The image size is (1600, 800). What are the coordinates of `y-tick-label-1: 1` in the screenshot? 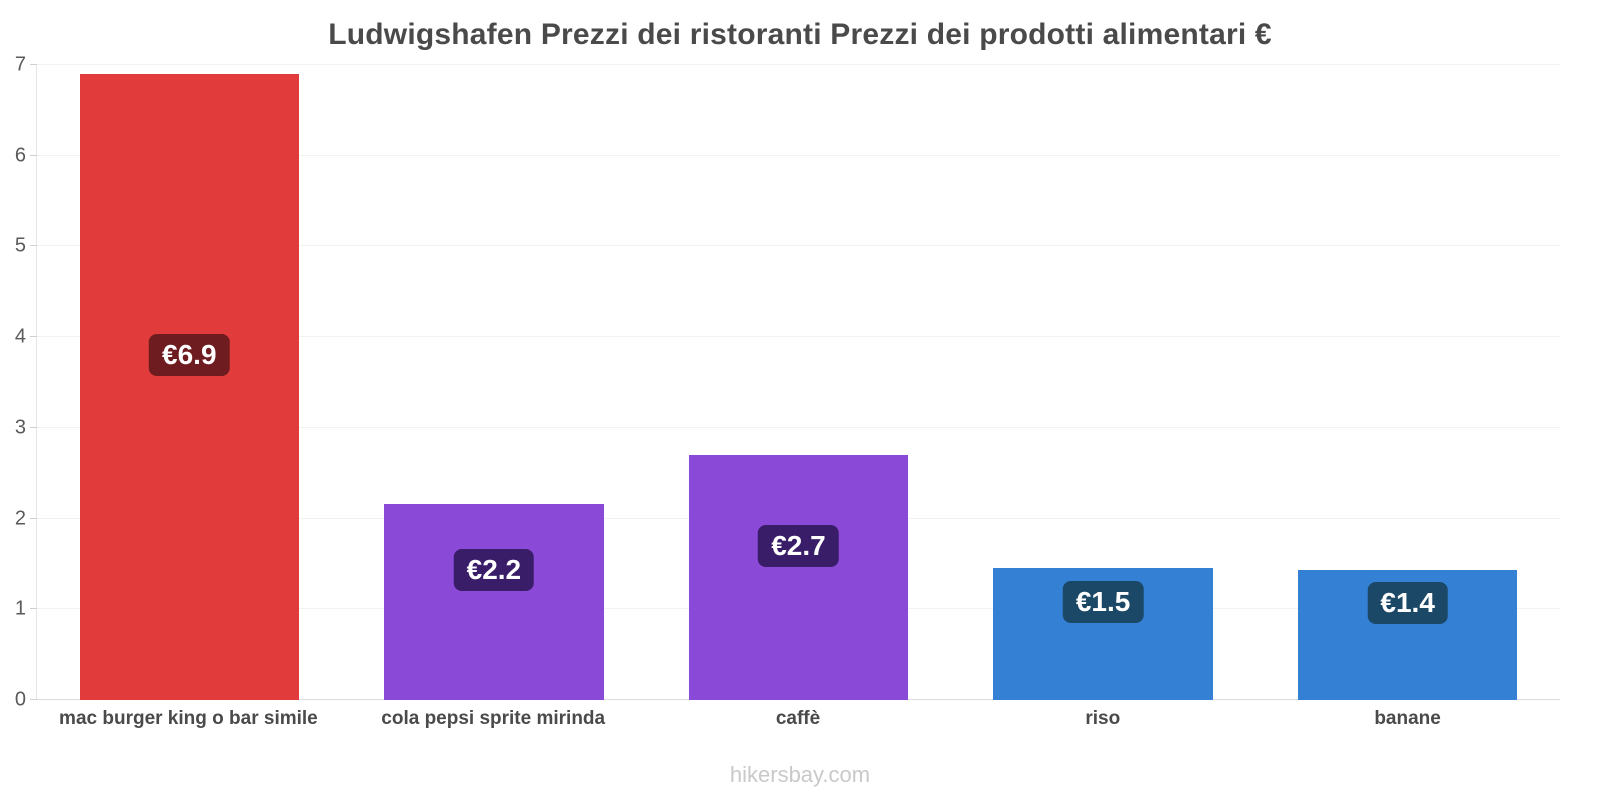 It's located at (20, 608).